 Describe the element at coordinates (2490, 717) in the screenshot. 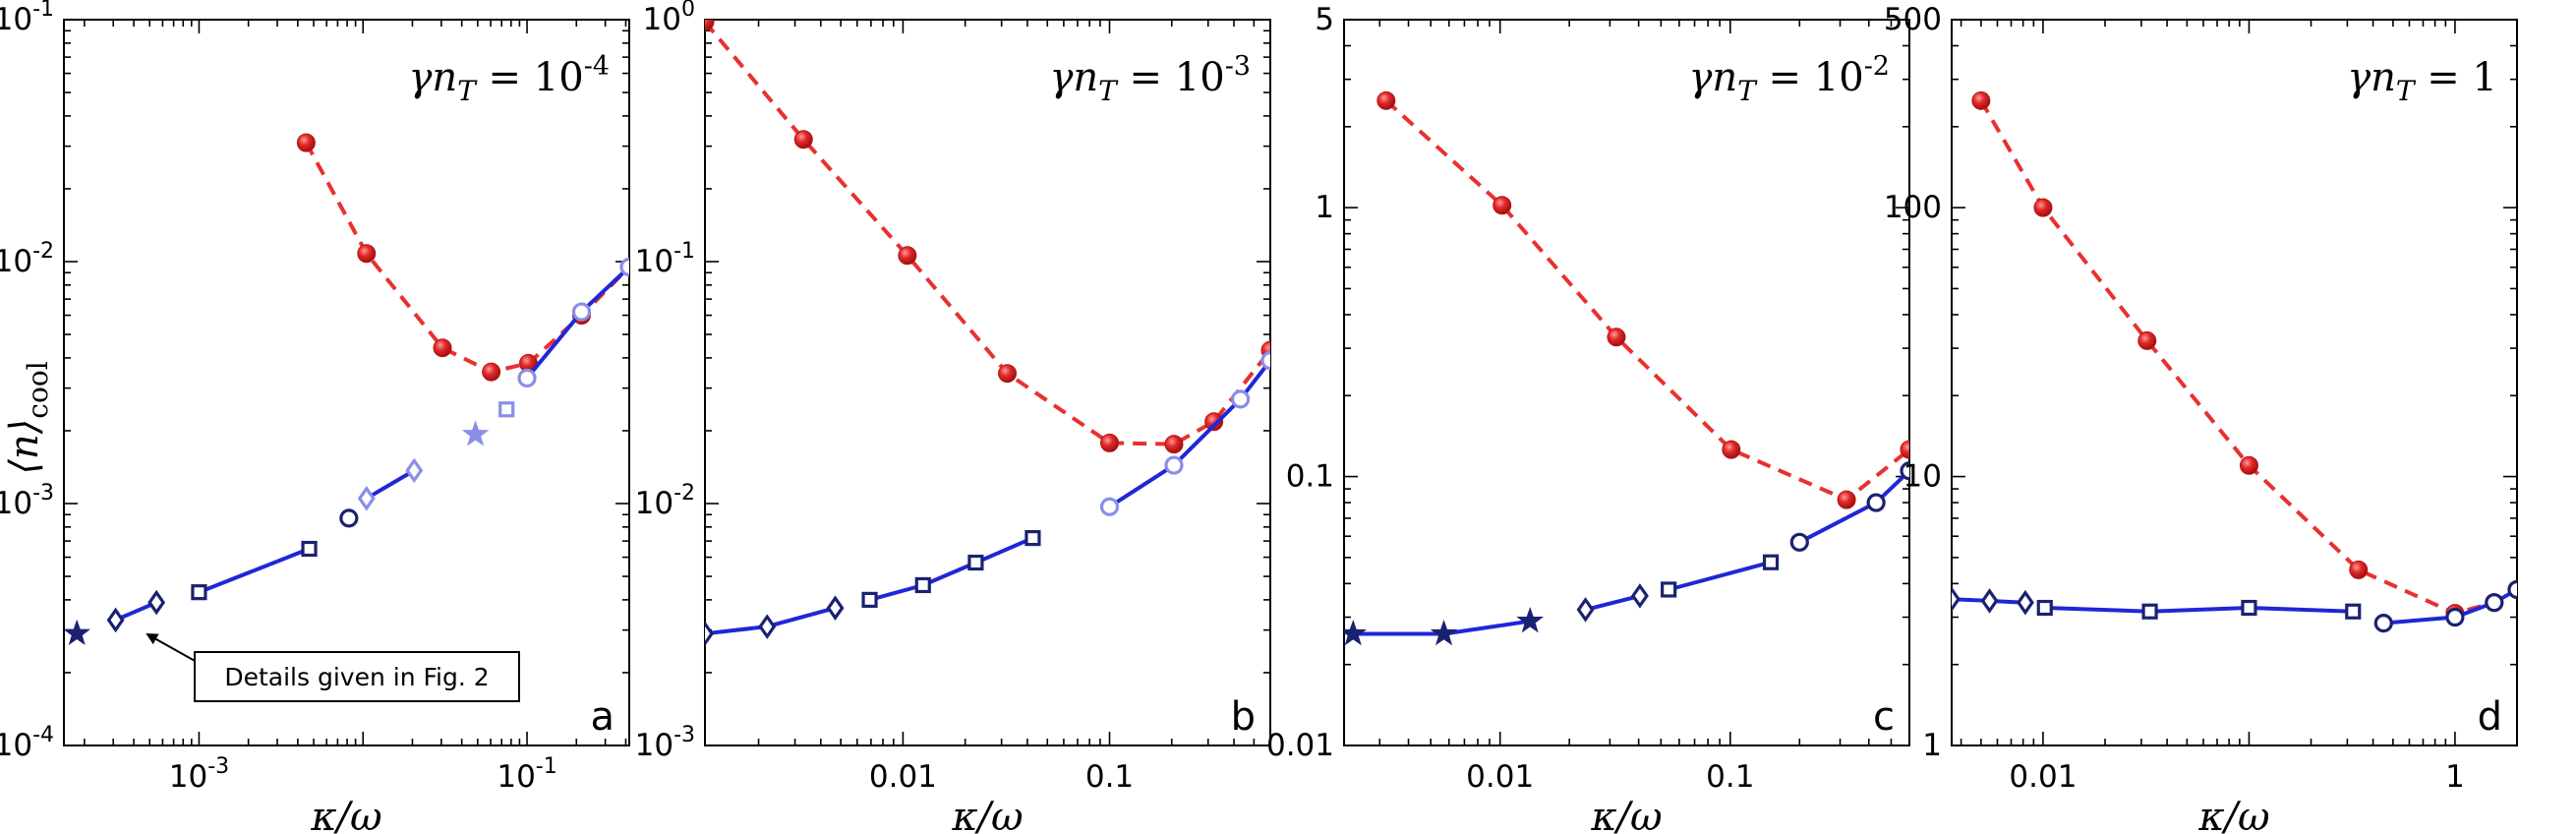

I see `panel-letter: d` at that location.